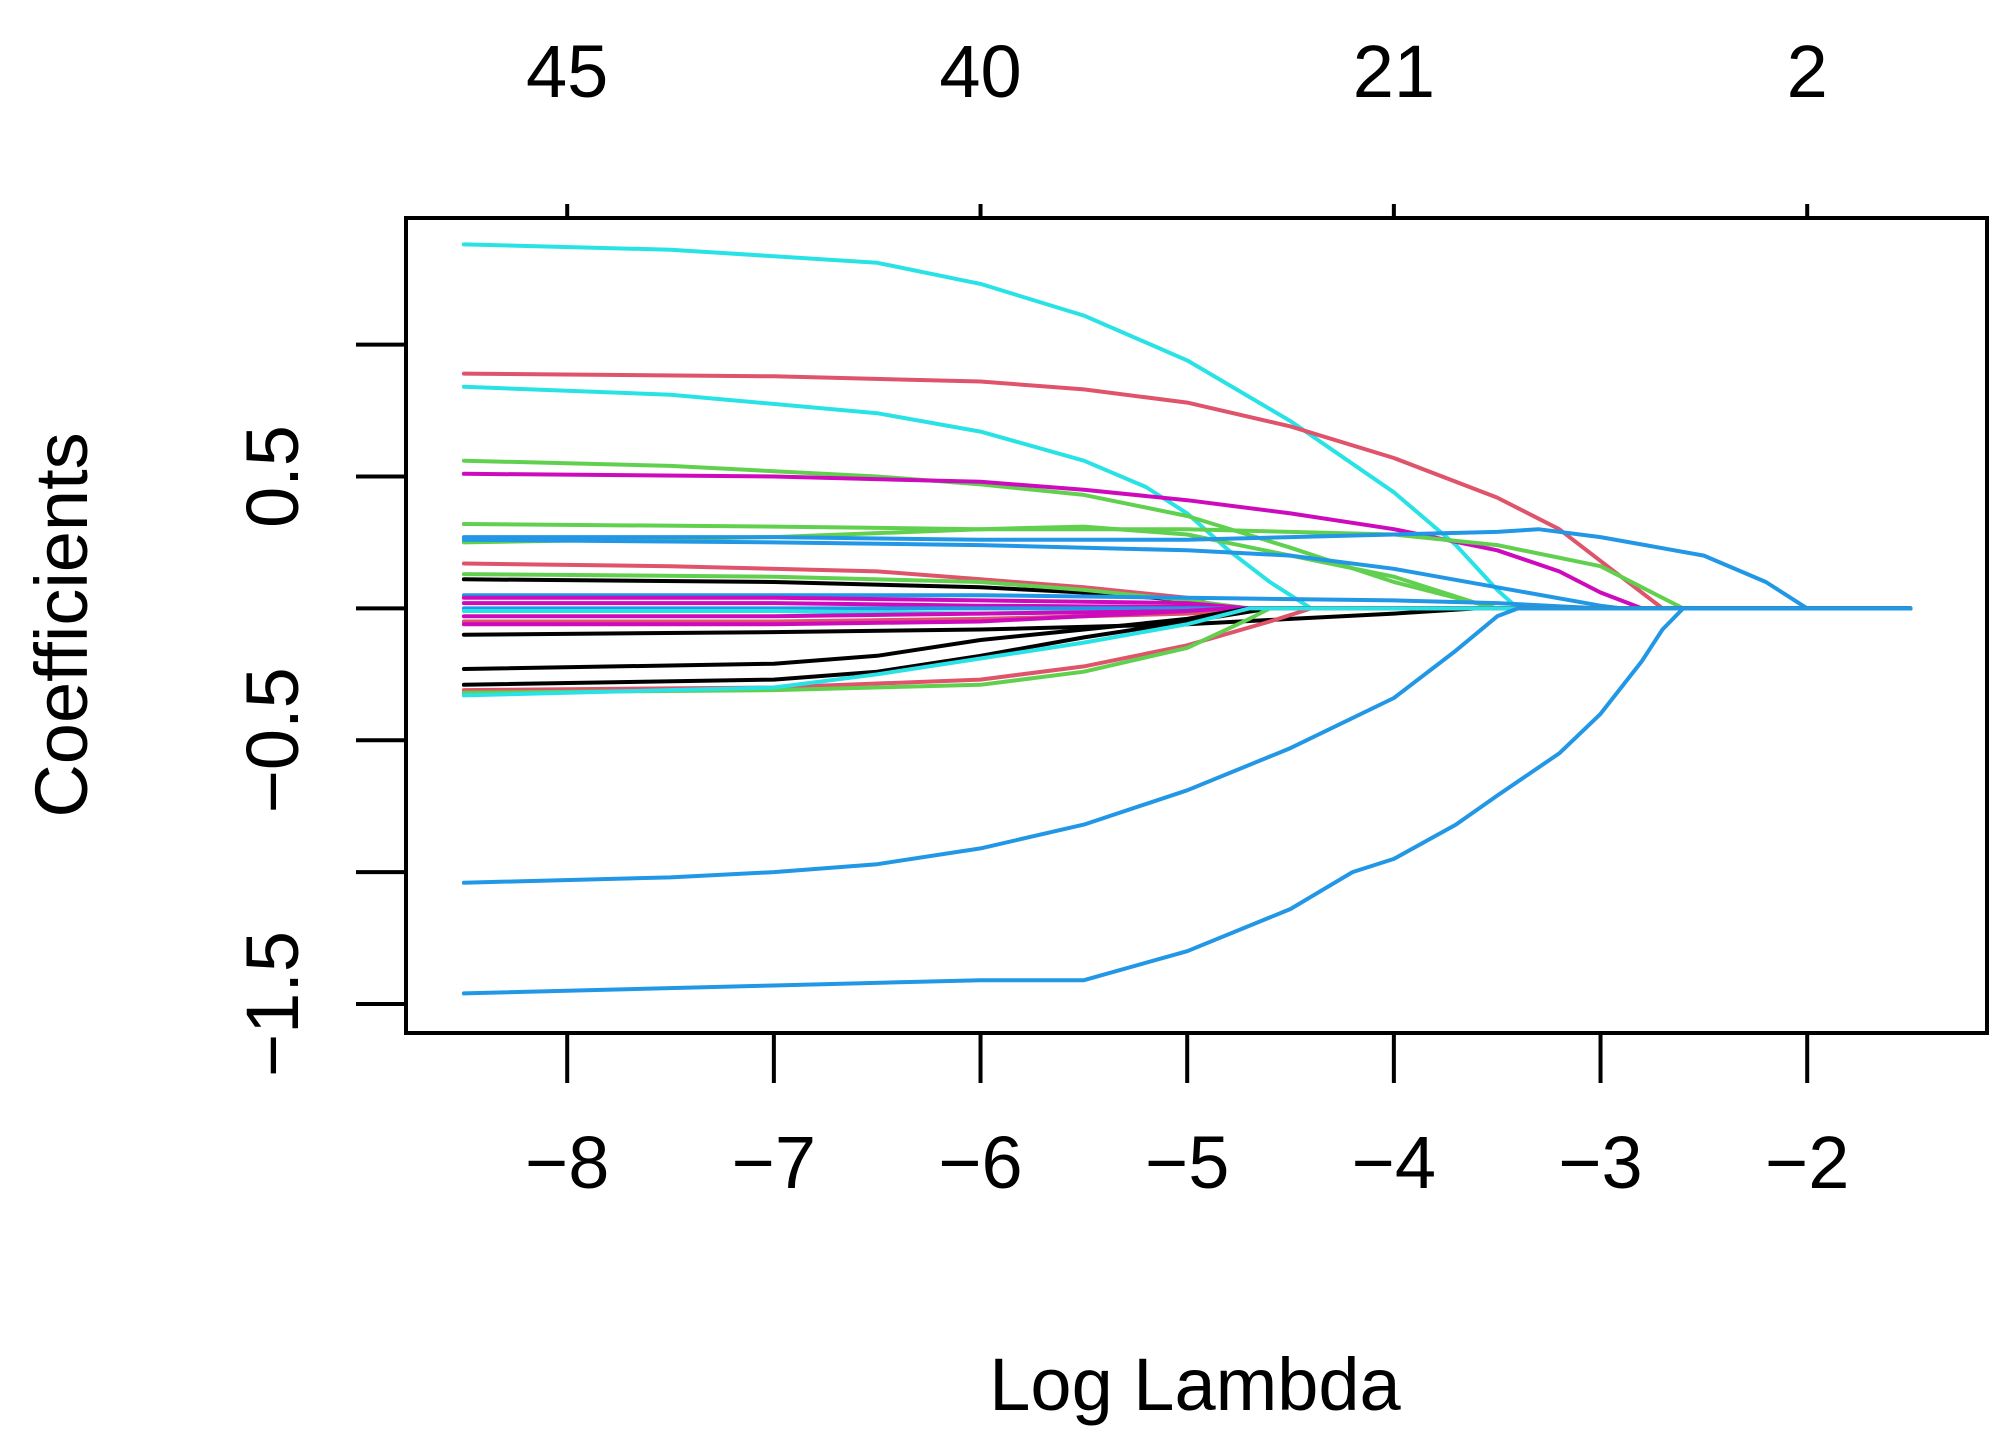 The image size is (1999, 1447). What do you see at coordinates (1177, 124) in the screenshot?
I see `top-axis-df: 45 40 21 2` at bounding box center [1177, 124].